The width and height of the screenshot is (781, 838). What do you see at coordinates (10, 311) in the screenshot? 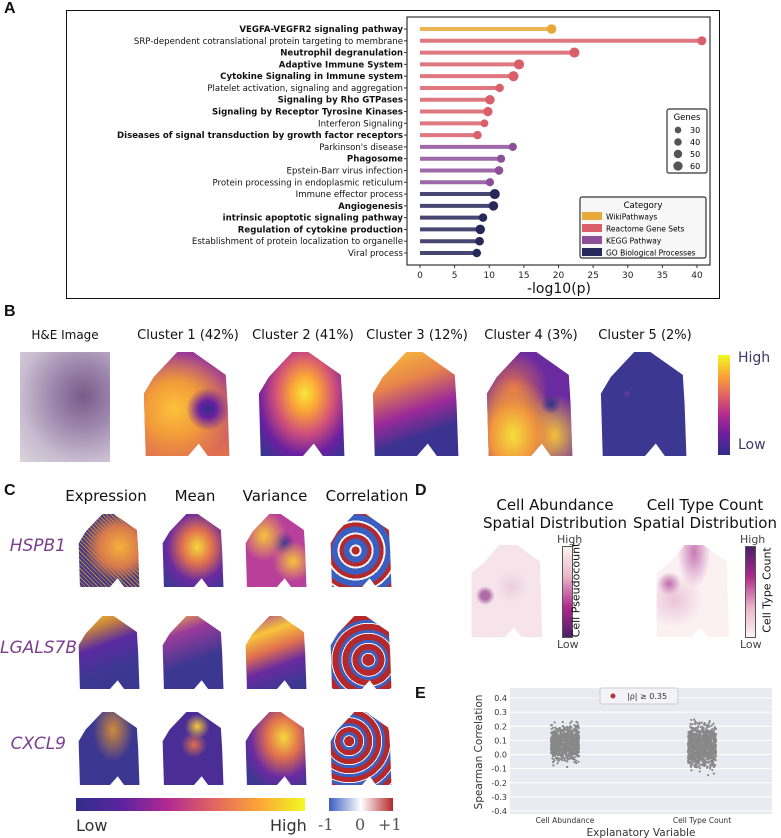
I see `panel-b-label: B` at bounding box center [10, 311].